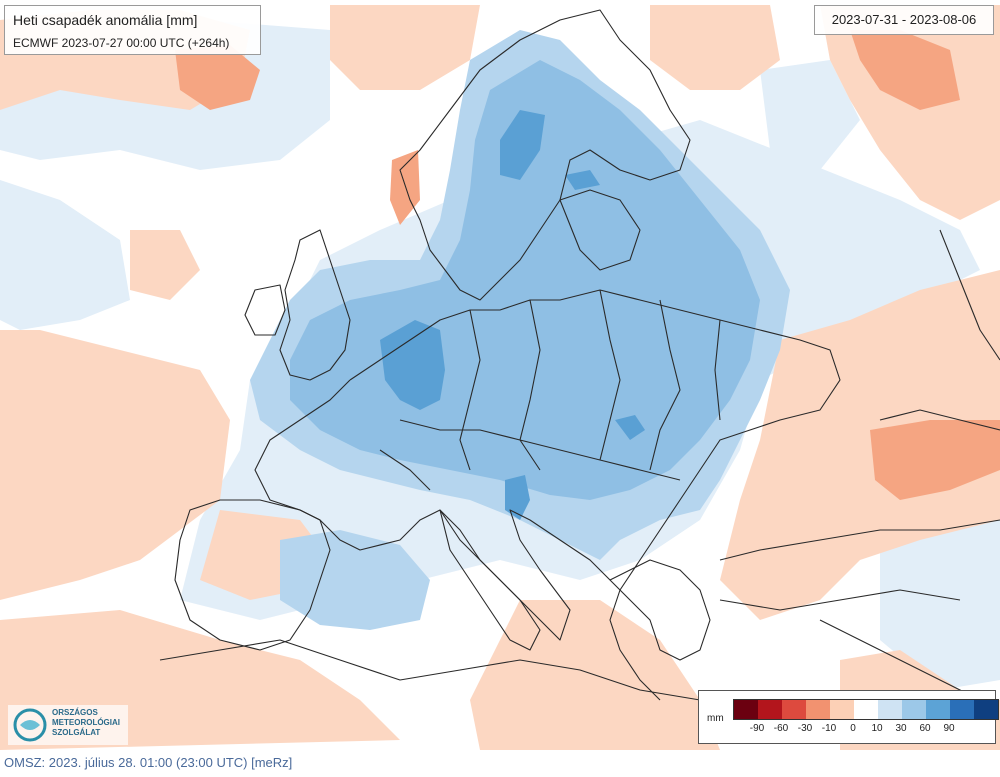  What do you see at coordinates (865, 730) in the screenshot?
I see `legend-ticks: -90 -60 -30 -10 0 10 30 60 90` at bounding box center [865, 730].